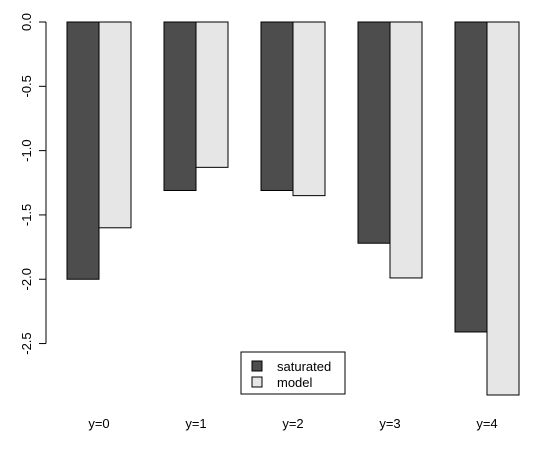 The height and width of the screenshot is (459, 540). What do you see at coordinates (257, 366) in the screenshot?
I see `legend-swatch-saturated` at bounding box center [257, 366].